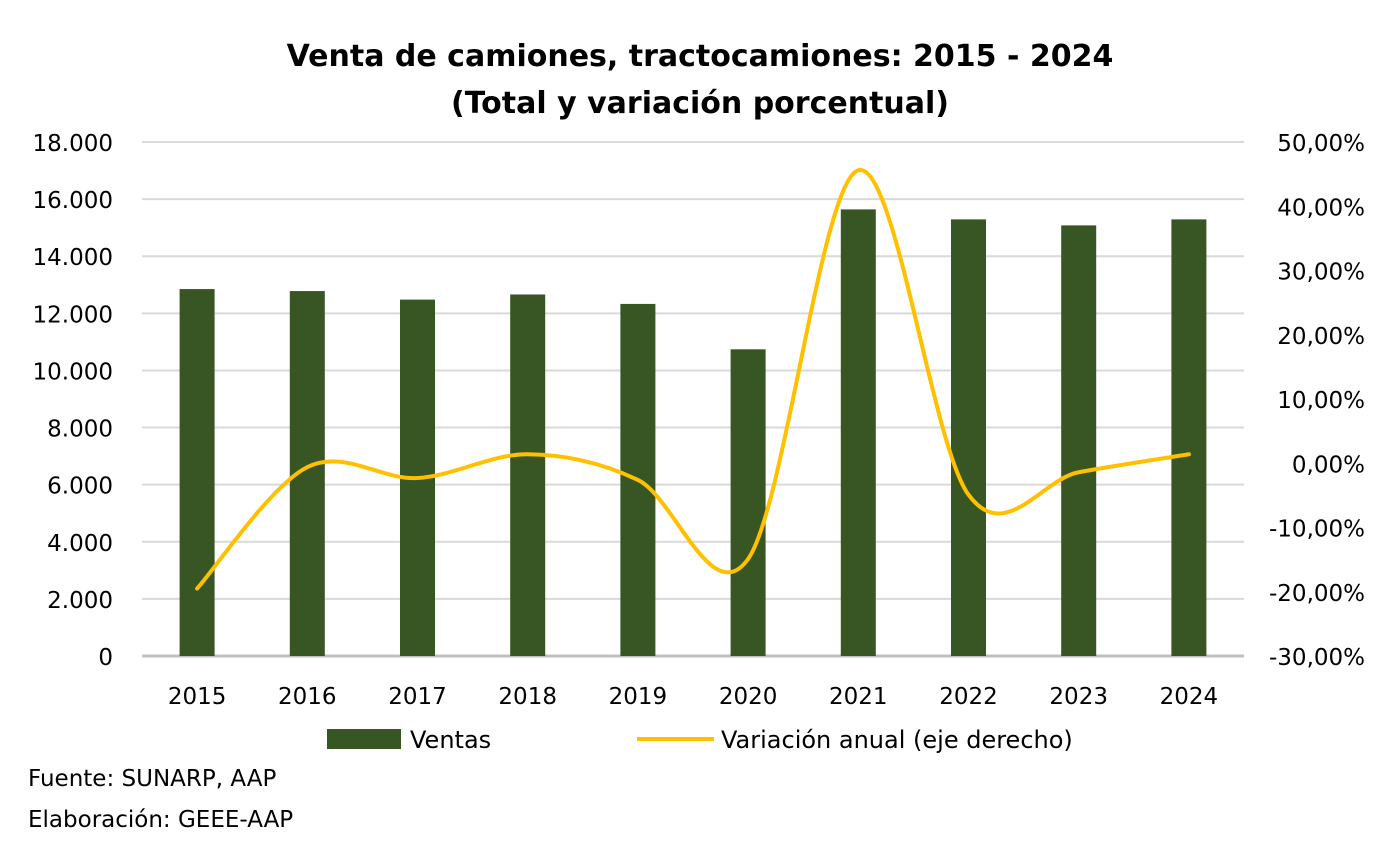 The height and width of the screenshot is (844, 1400). Describe the element at coordinates (307, 697) in the screenshot. I see `x-axis-tick-label: 2016` at that location.